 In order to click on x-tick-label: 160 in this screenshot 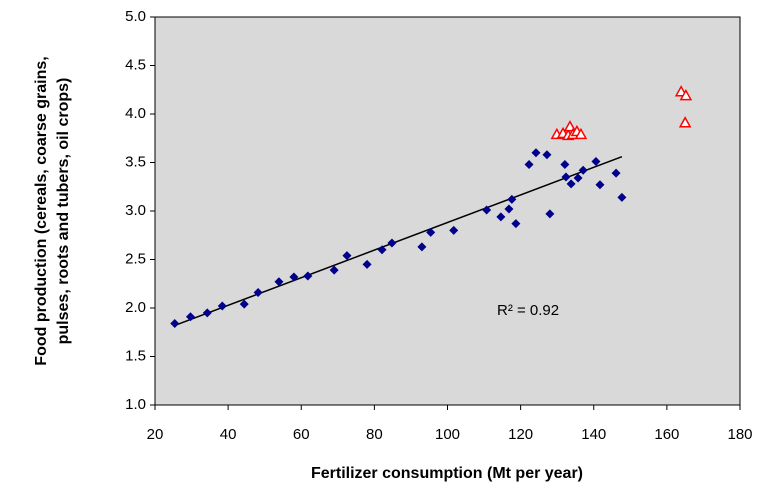, I will do `click(666, 434)`.